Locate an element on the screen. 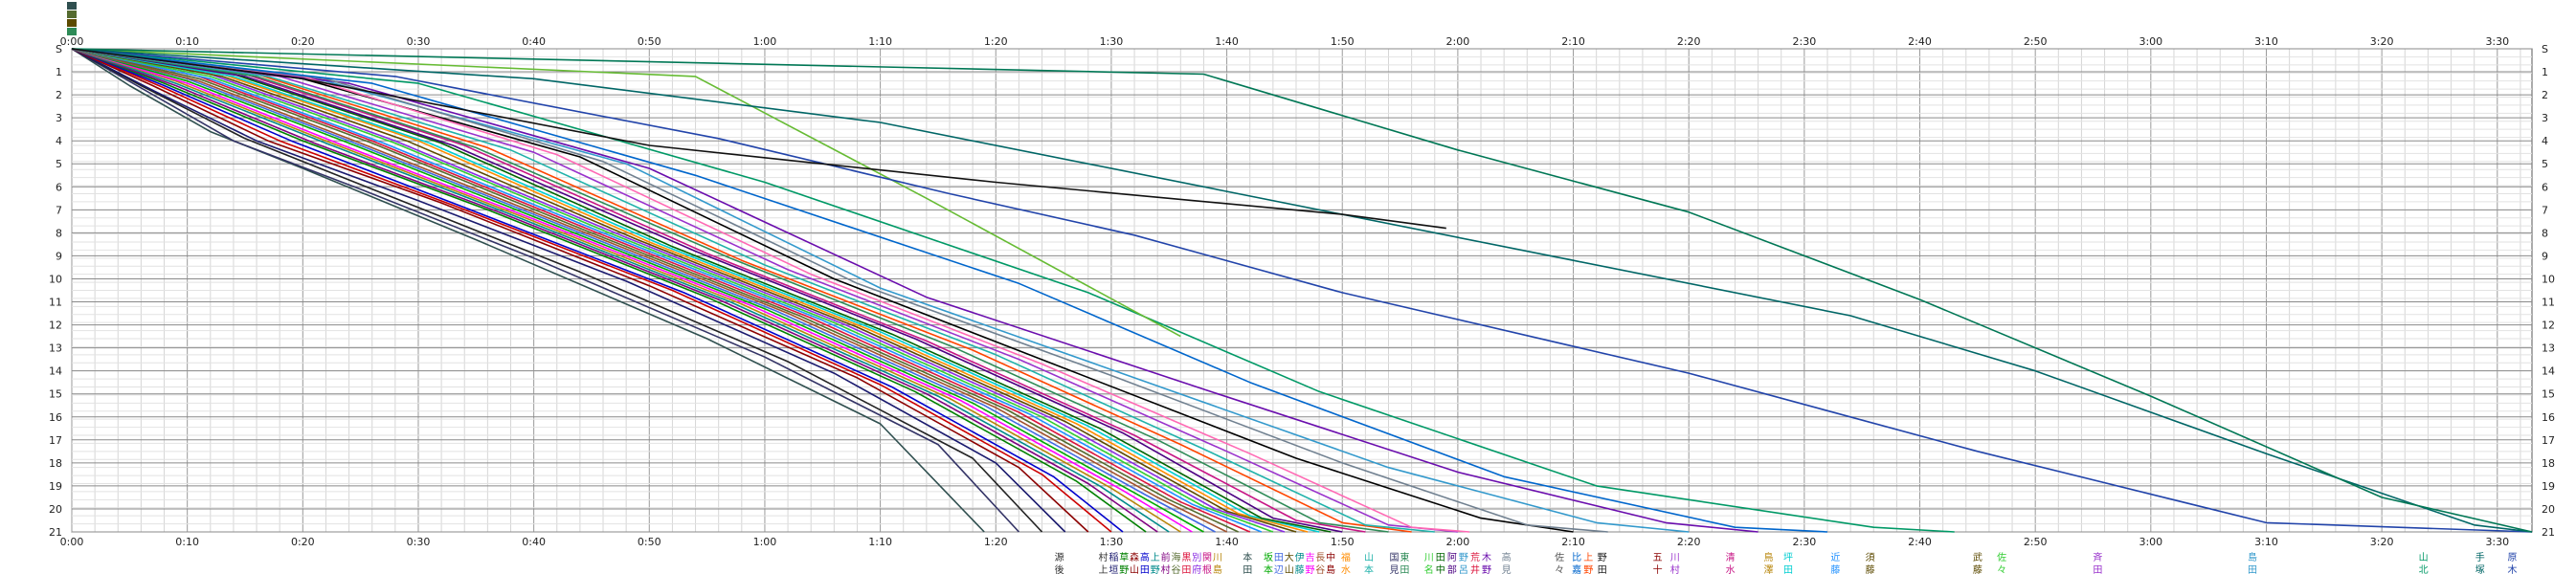 This screenshot has width=2576, height=574. finisher-name-char: 北 is located at coordinates (2424, 569).